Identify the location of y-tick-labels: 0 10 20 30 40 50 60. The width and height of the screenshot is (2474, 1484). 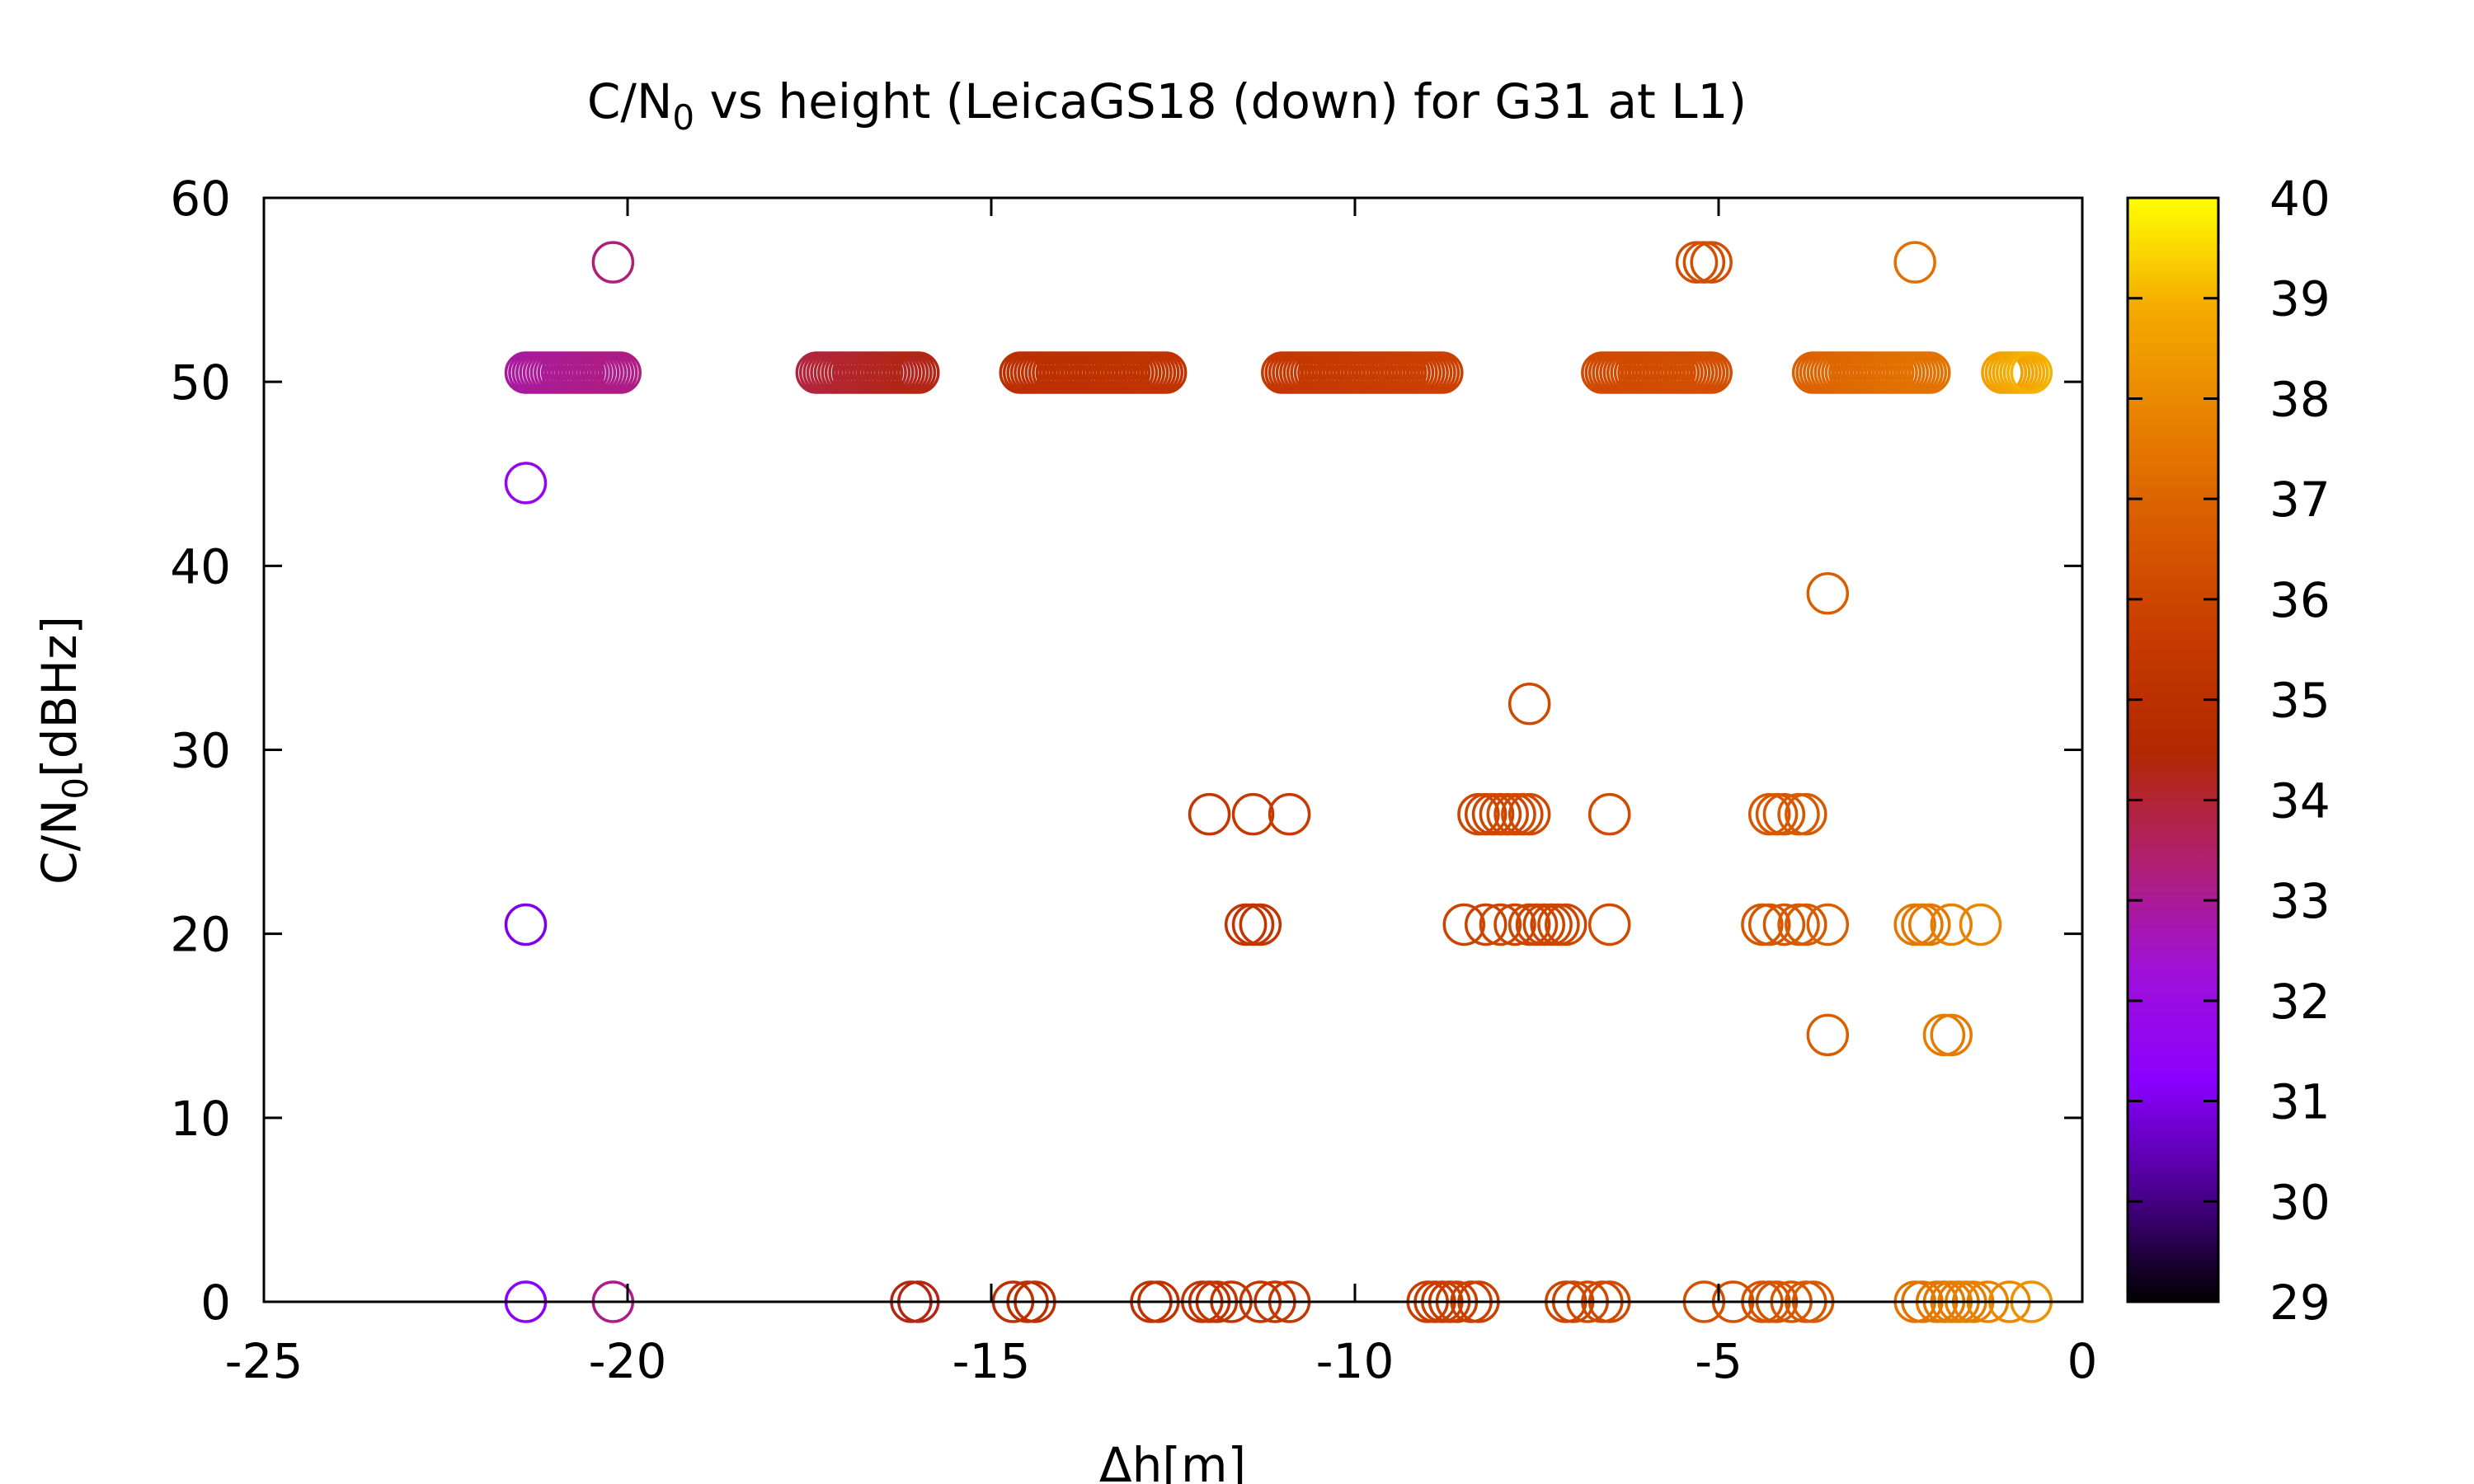
(200, 751).